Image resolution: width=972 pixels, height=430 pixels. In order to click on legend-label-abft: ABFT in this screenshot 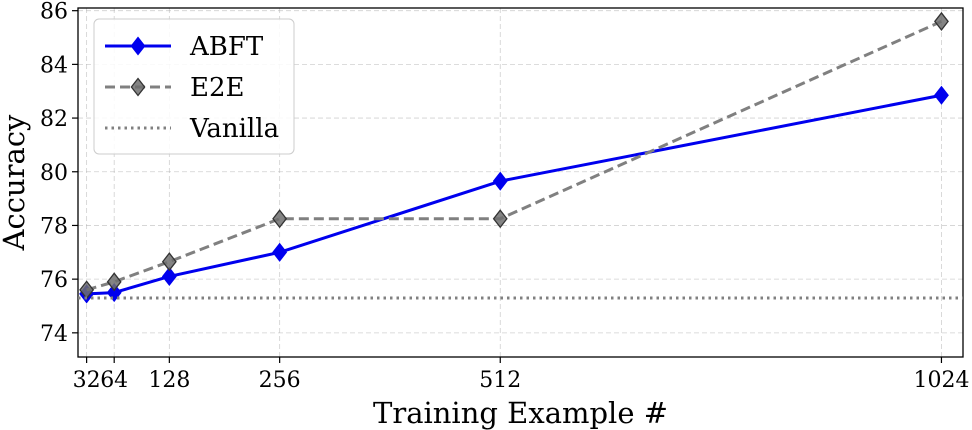, I will do `click(226, 47)`.